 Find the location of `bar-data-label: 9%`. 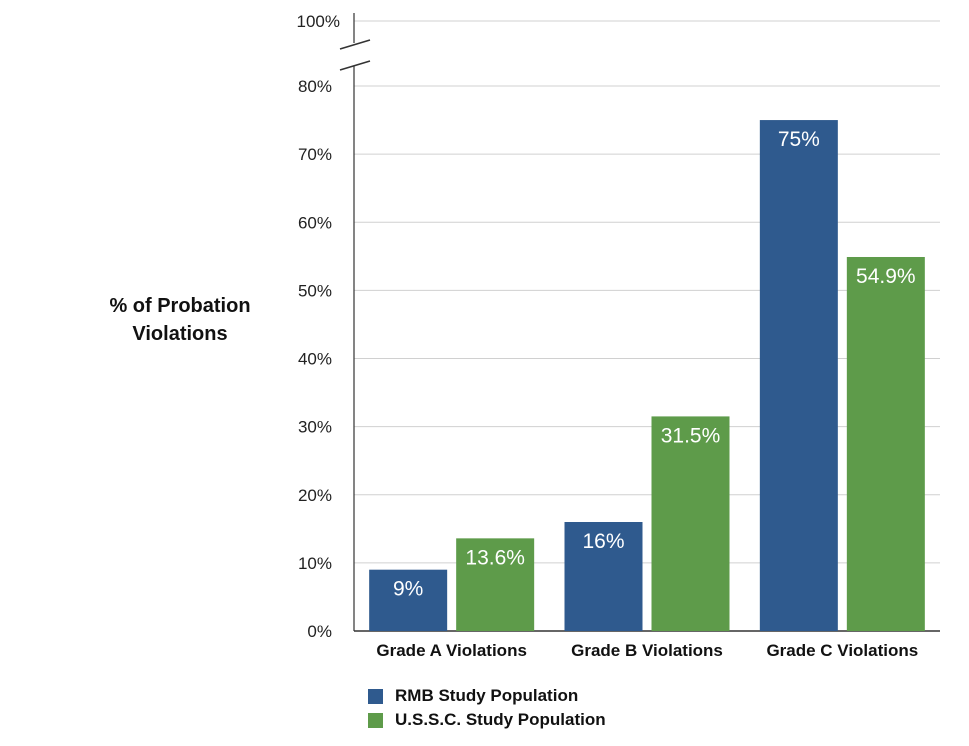

bar-data-label: 9% is located at coordinates (408, 589).